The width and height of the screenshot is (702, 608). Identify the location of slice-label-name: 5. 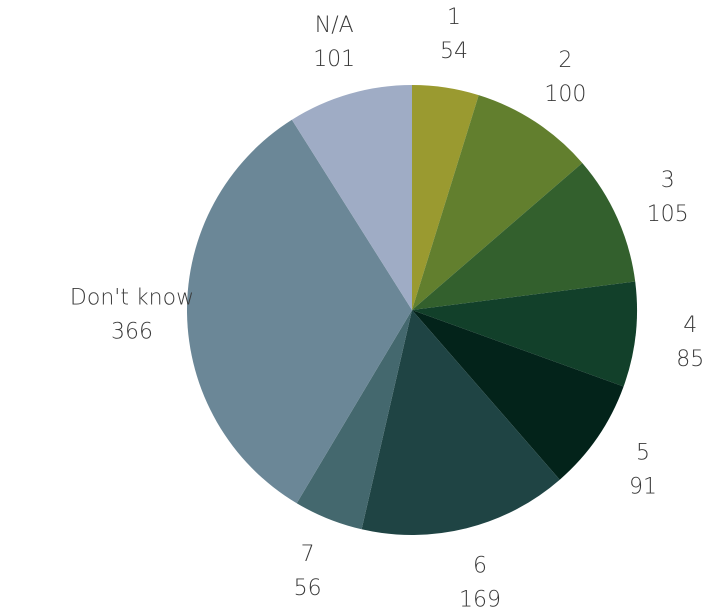
(643, 452).